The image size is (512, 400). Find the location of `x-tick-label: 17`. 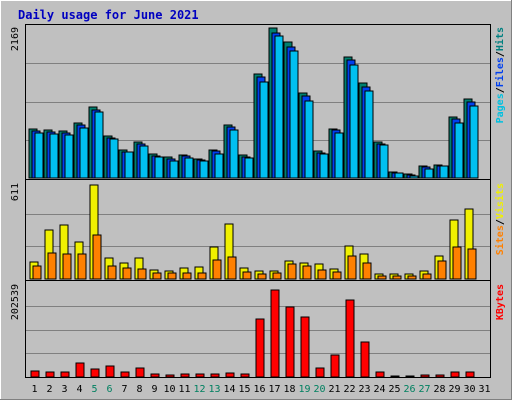

x-tick-label: 17 is located at coordinates (274, 389).